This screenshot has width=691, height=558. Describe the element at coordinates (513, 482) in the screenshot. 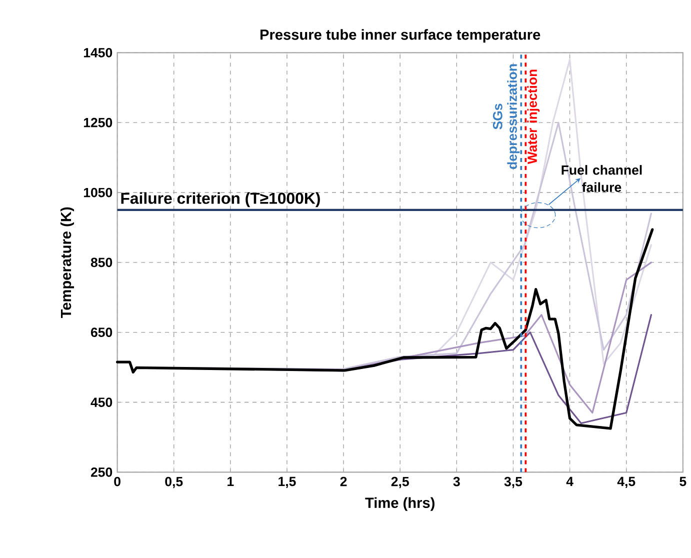

I see `x-tick-label: 3,5` at that location.